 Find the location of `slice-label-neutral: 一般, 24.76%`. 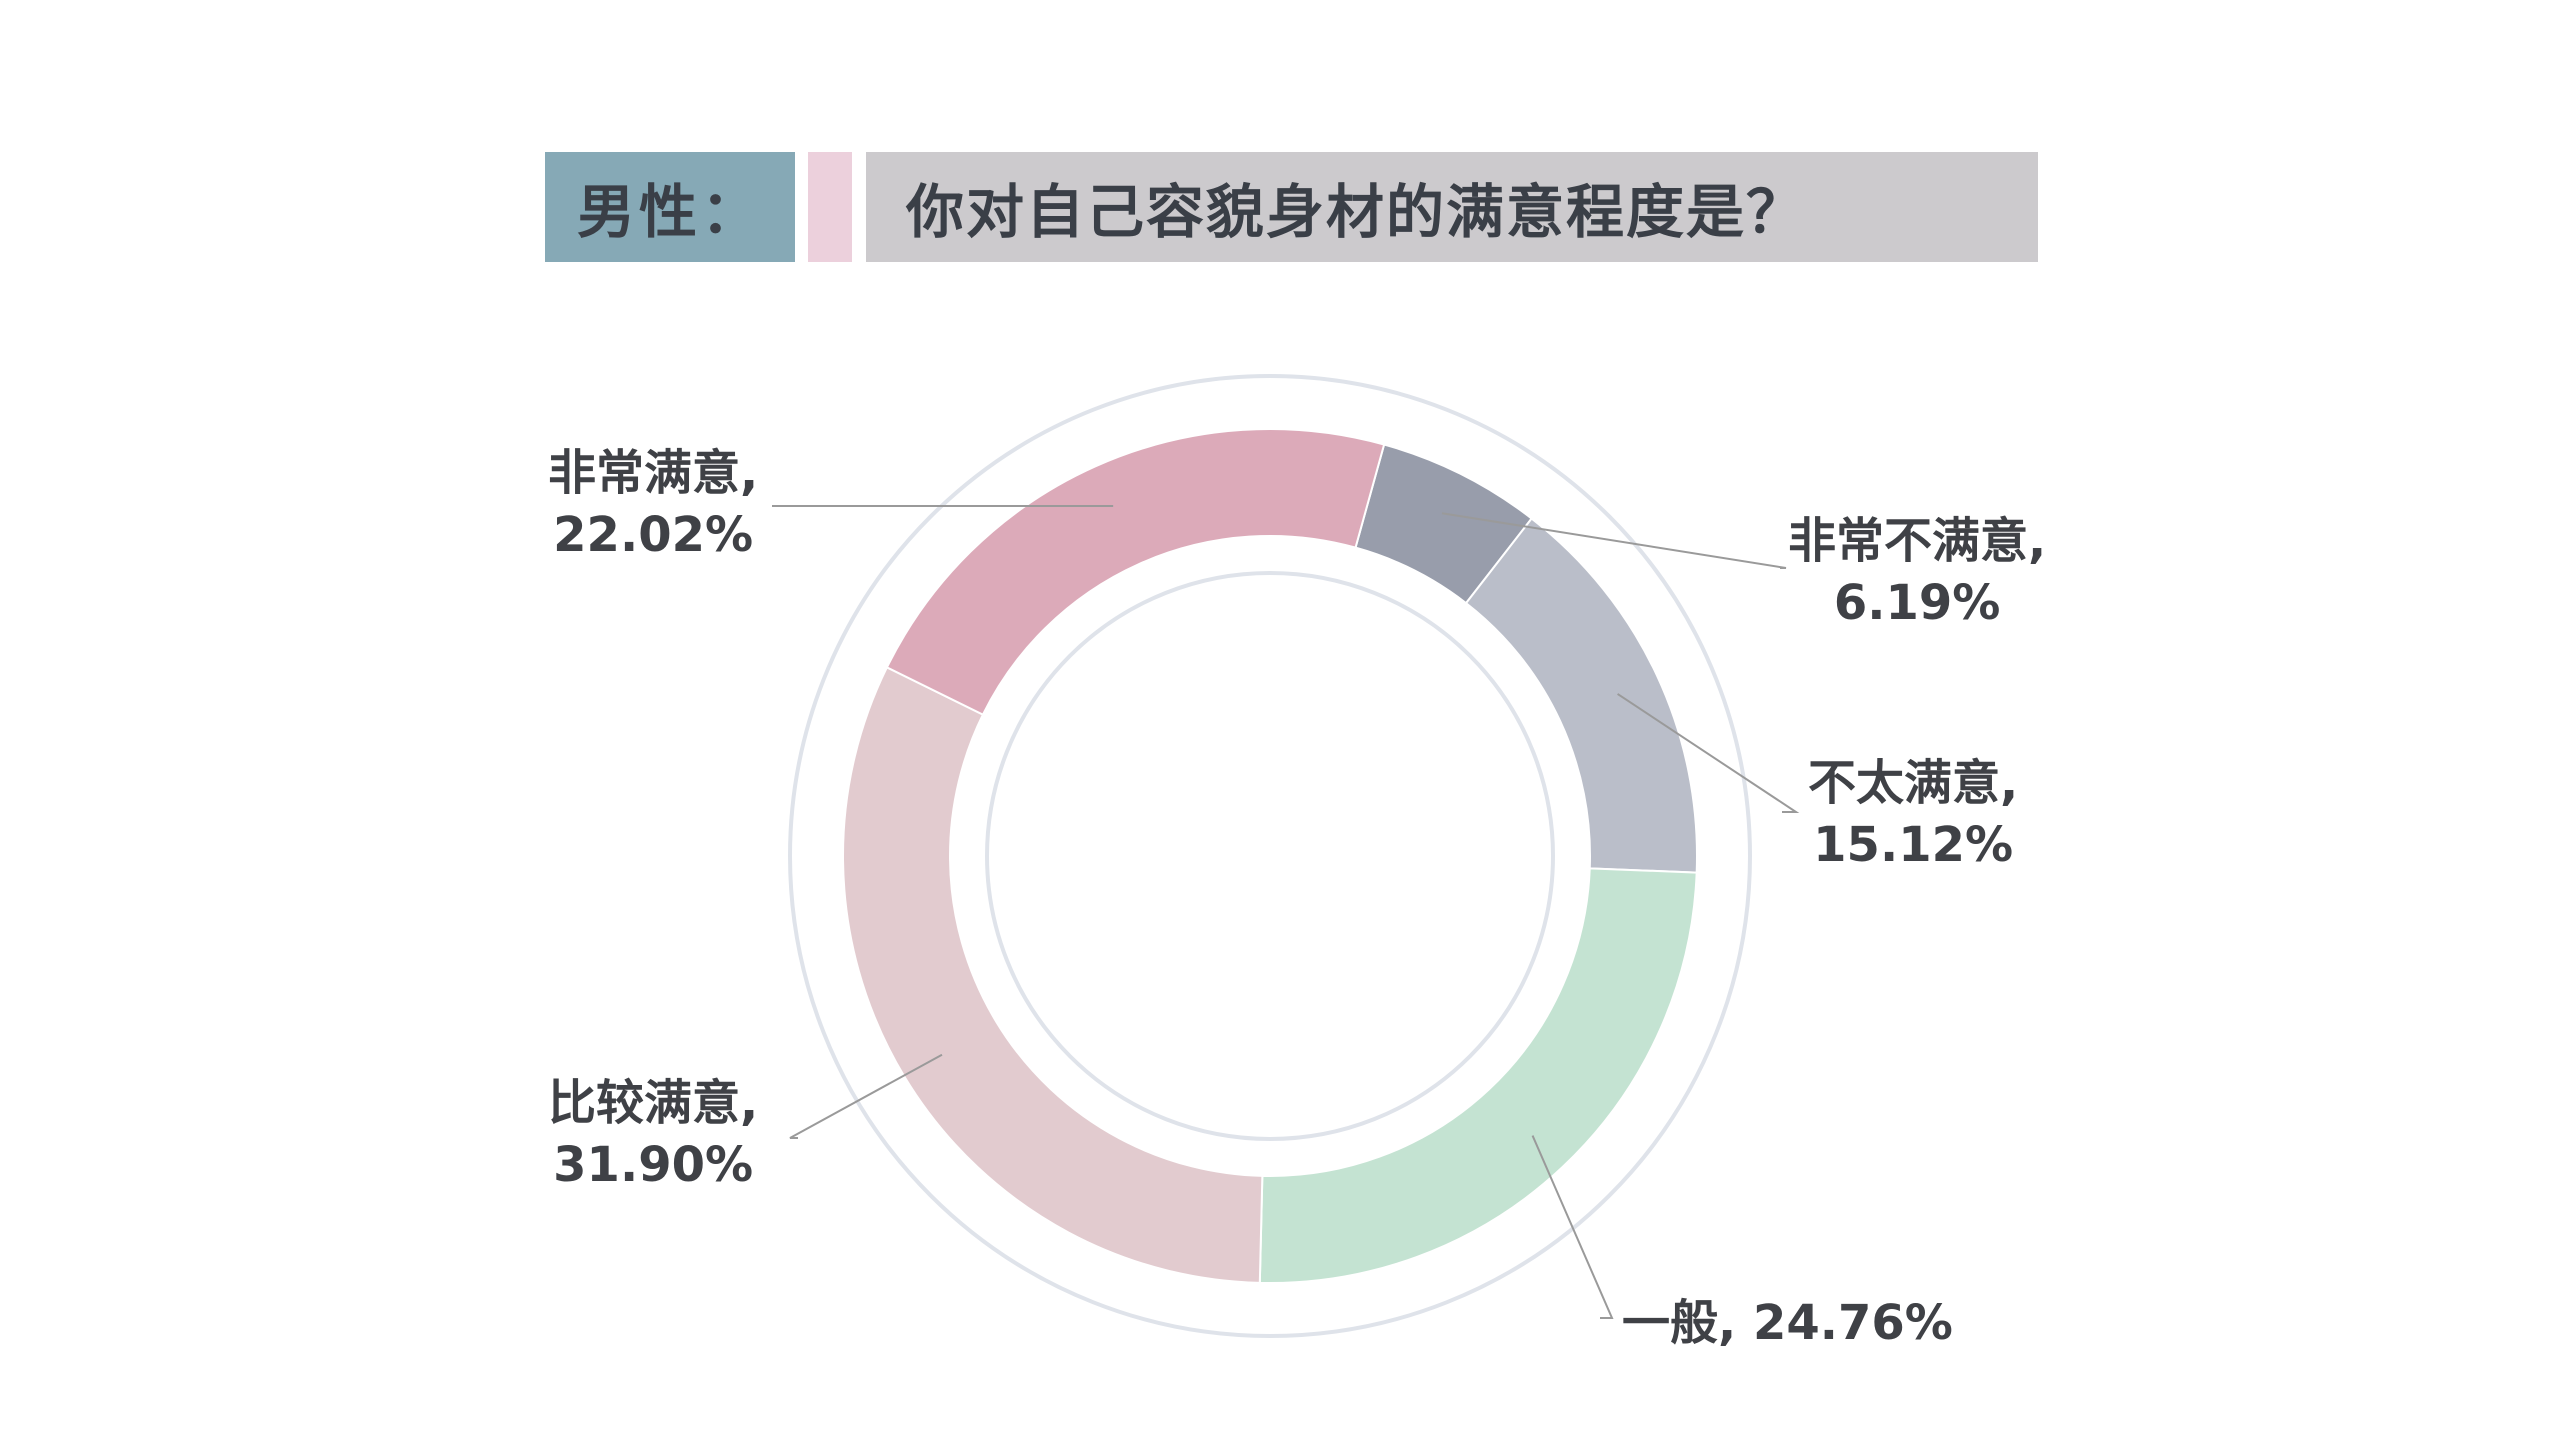

slice-label-neutral: 一般, 24.76% is located at coordinates (1787, 1323).